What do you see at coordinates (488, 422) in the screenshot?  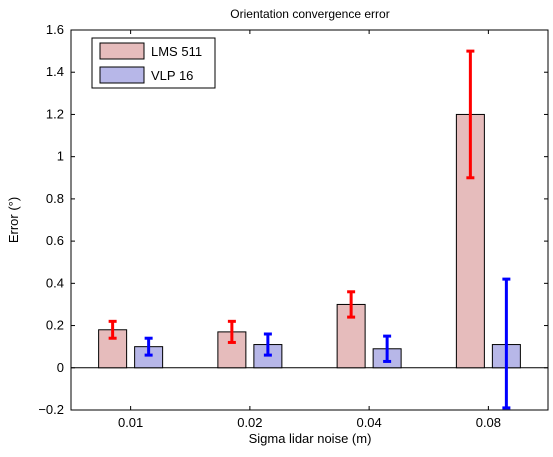 I see `x-tick-label: 0.08` at bounding box center [488, 422].